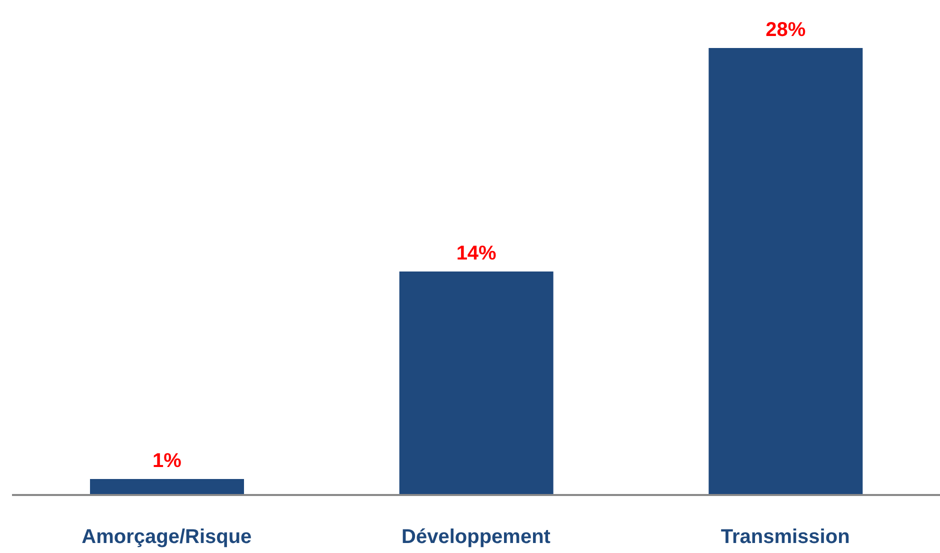  I want to click on x-tick-label: Transmission, so click(785, 537).